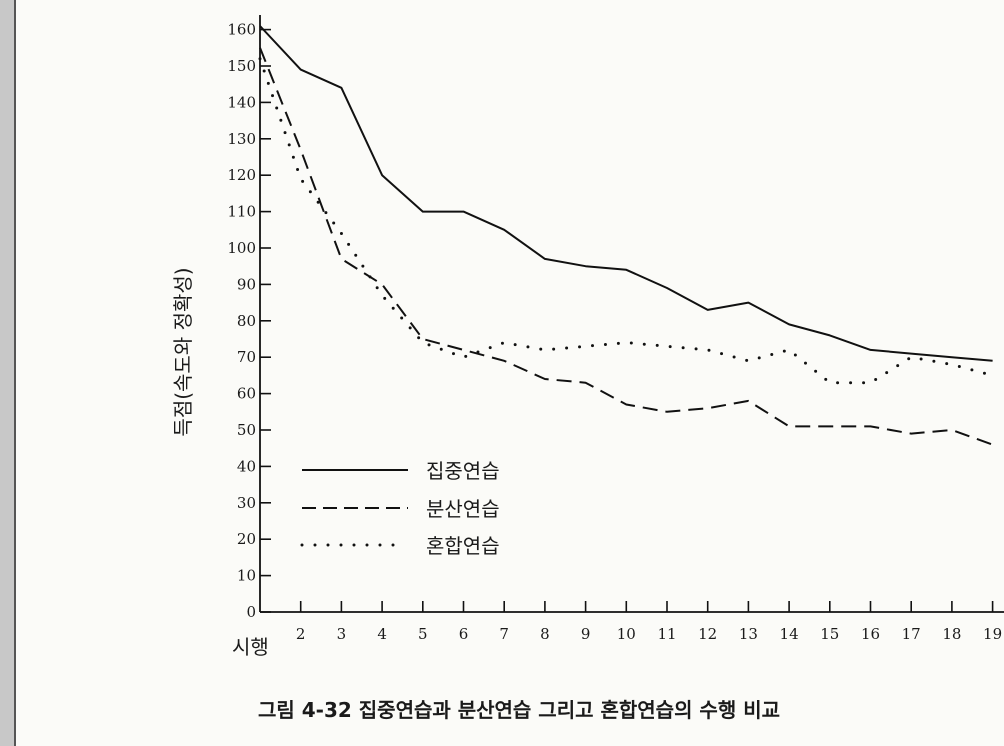 The width and height of the screenshot is (1004, 746). Describe the element at coordinates (241, 30) in the screenshot. I see `y-tick-label: 160` at that location.